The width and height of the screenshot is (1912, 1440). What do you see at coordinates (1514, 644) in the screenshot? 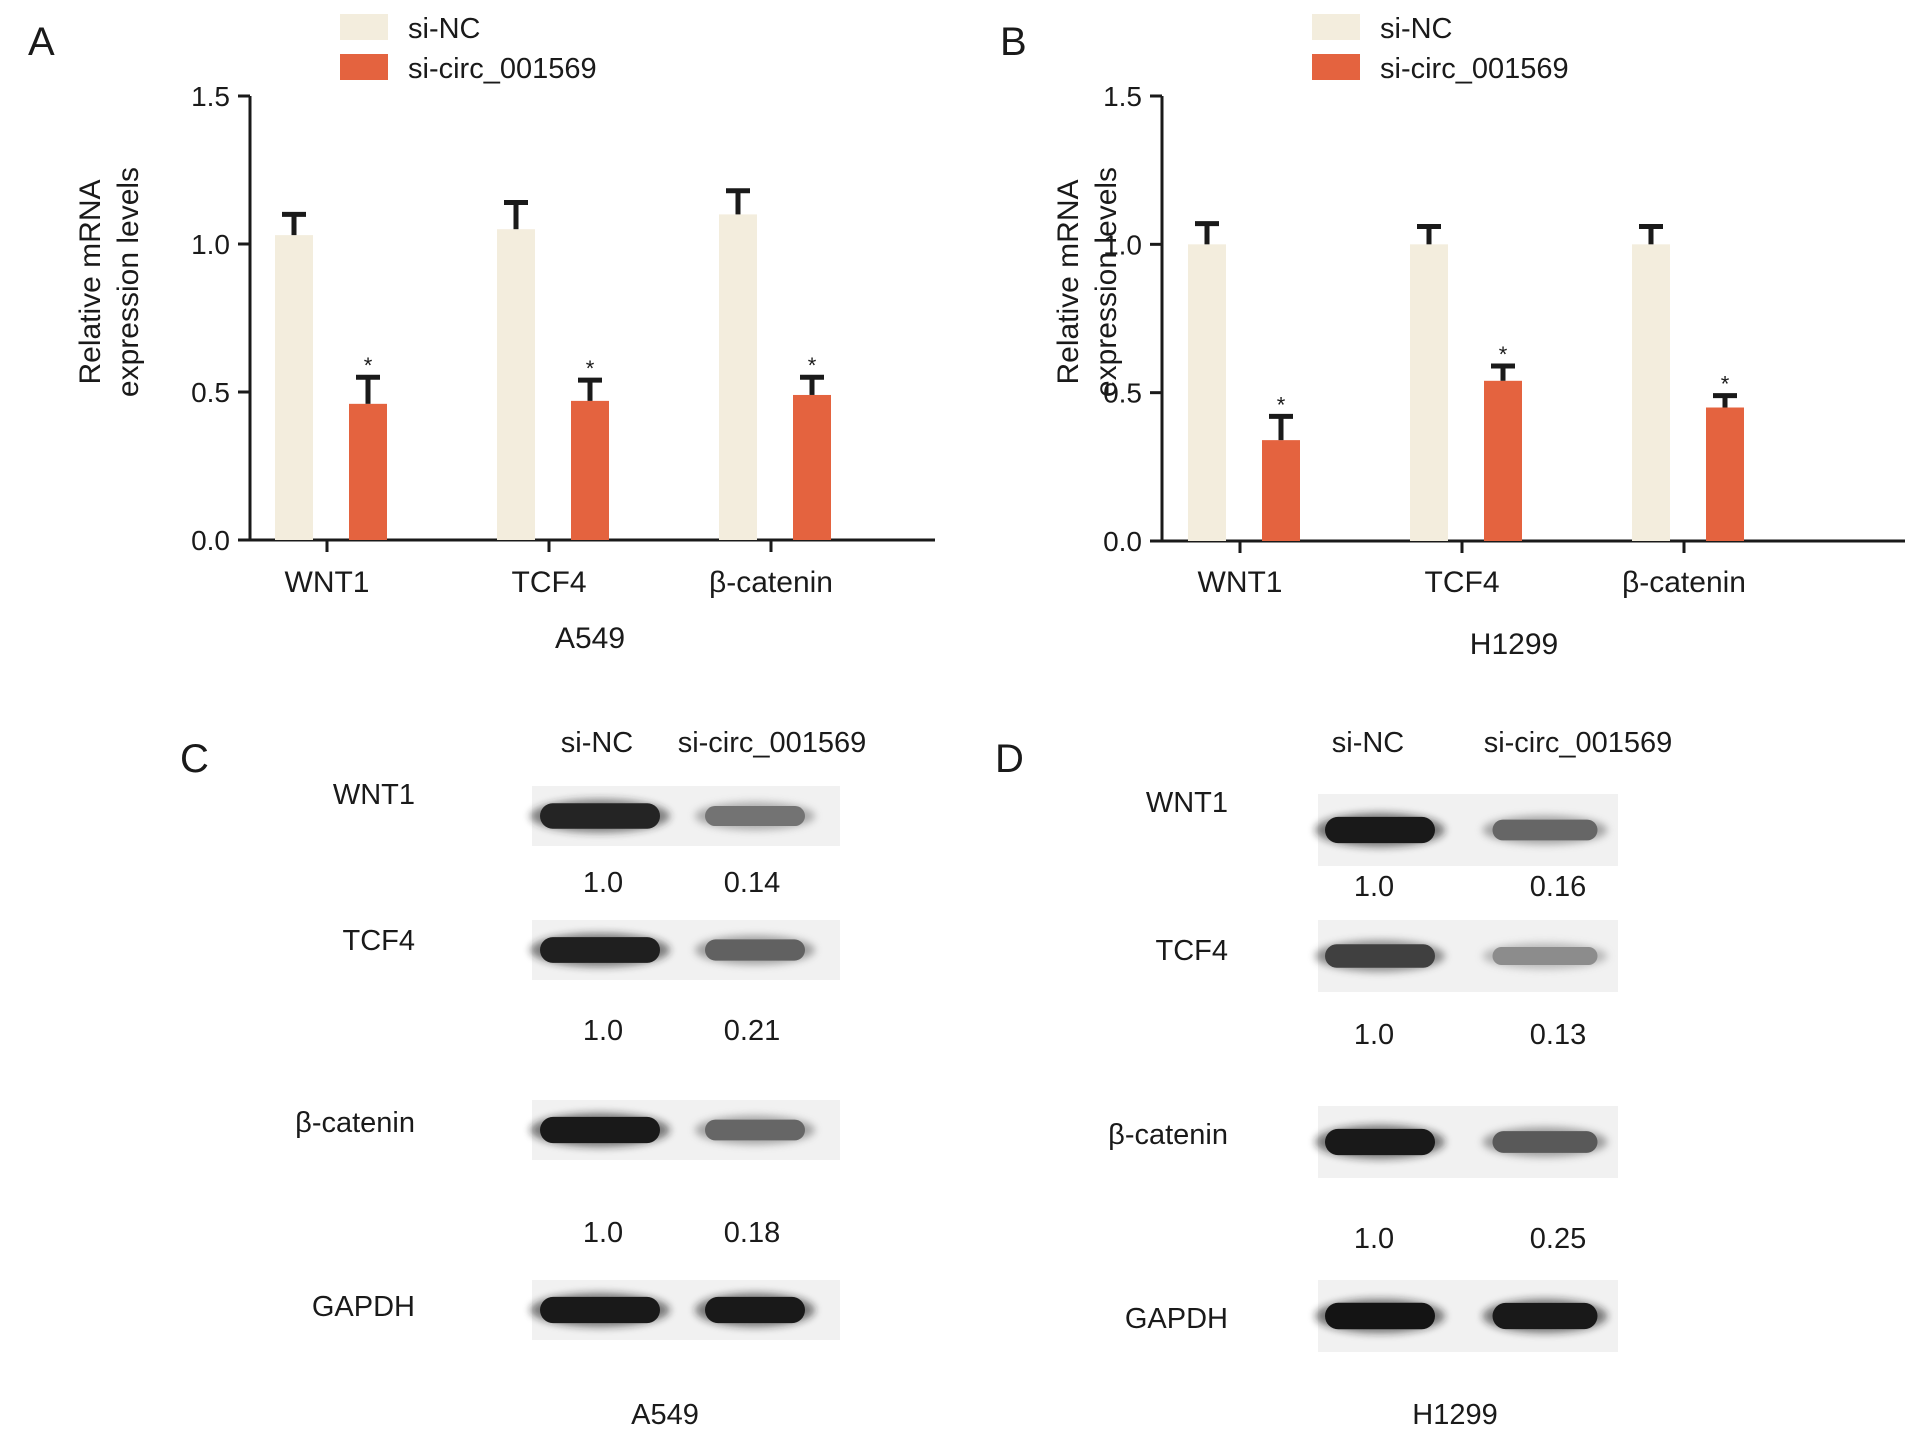
I see `x-axis-label: H1299` at bounding box center [1514, 644].